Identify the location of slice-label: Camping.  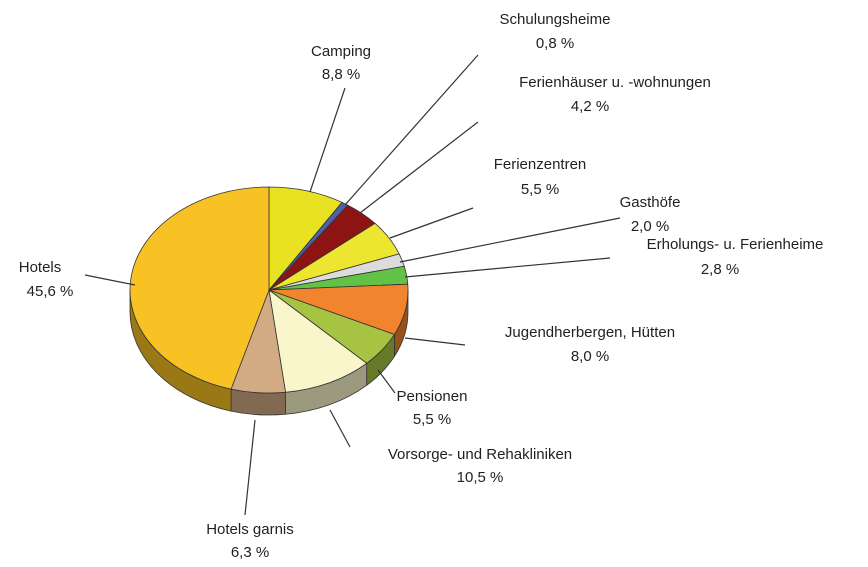
(341, 51).